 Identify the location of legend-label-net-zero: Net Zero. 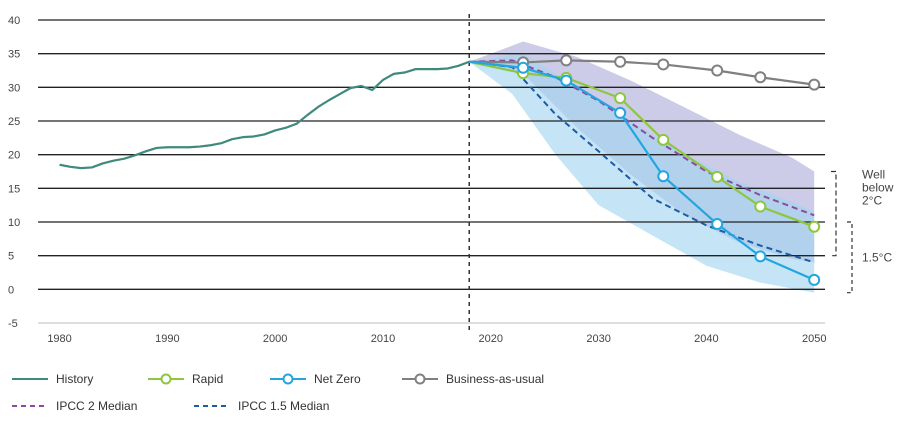
(337, 379).